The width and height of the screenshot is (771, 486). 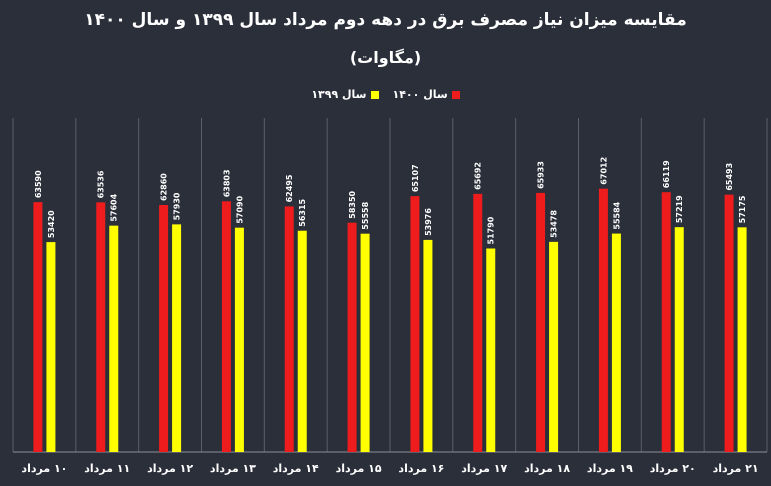 I want to click on data-label: 53420, so click(x=51, y=224).